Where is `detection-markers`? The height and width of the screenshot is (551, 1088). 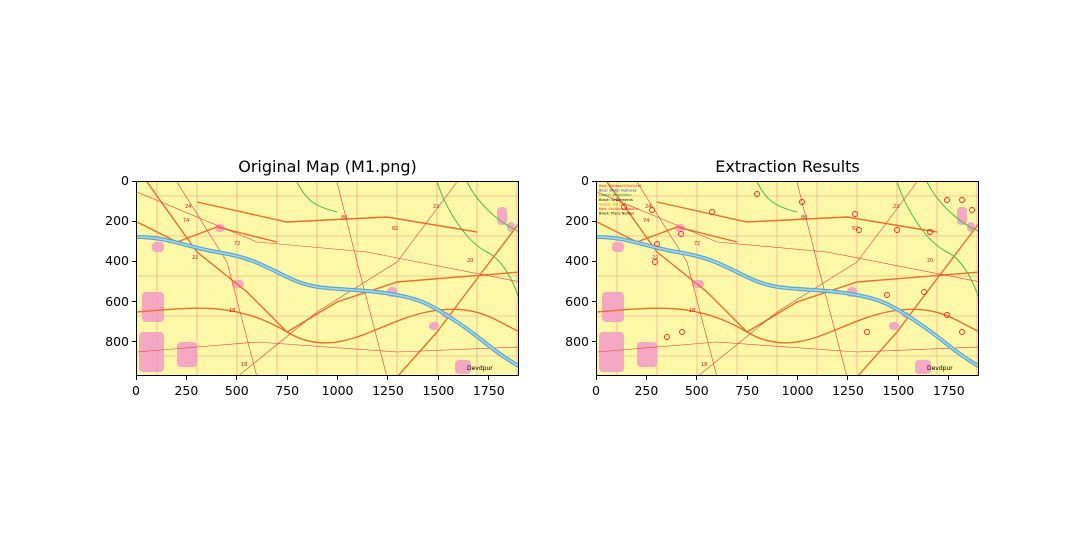
detection-markers is located at coordinates (798, 265).